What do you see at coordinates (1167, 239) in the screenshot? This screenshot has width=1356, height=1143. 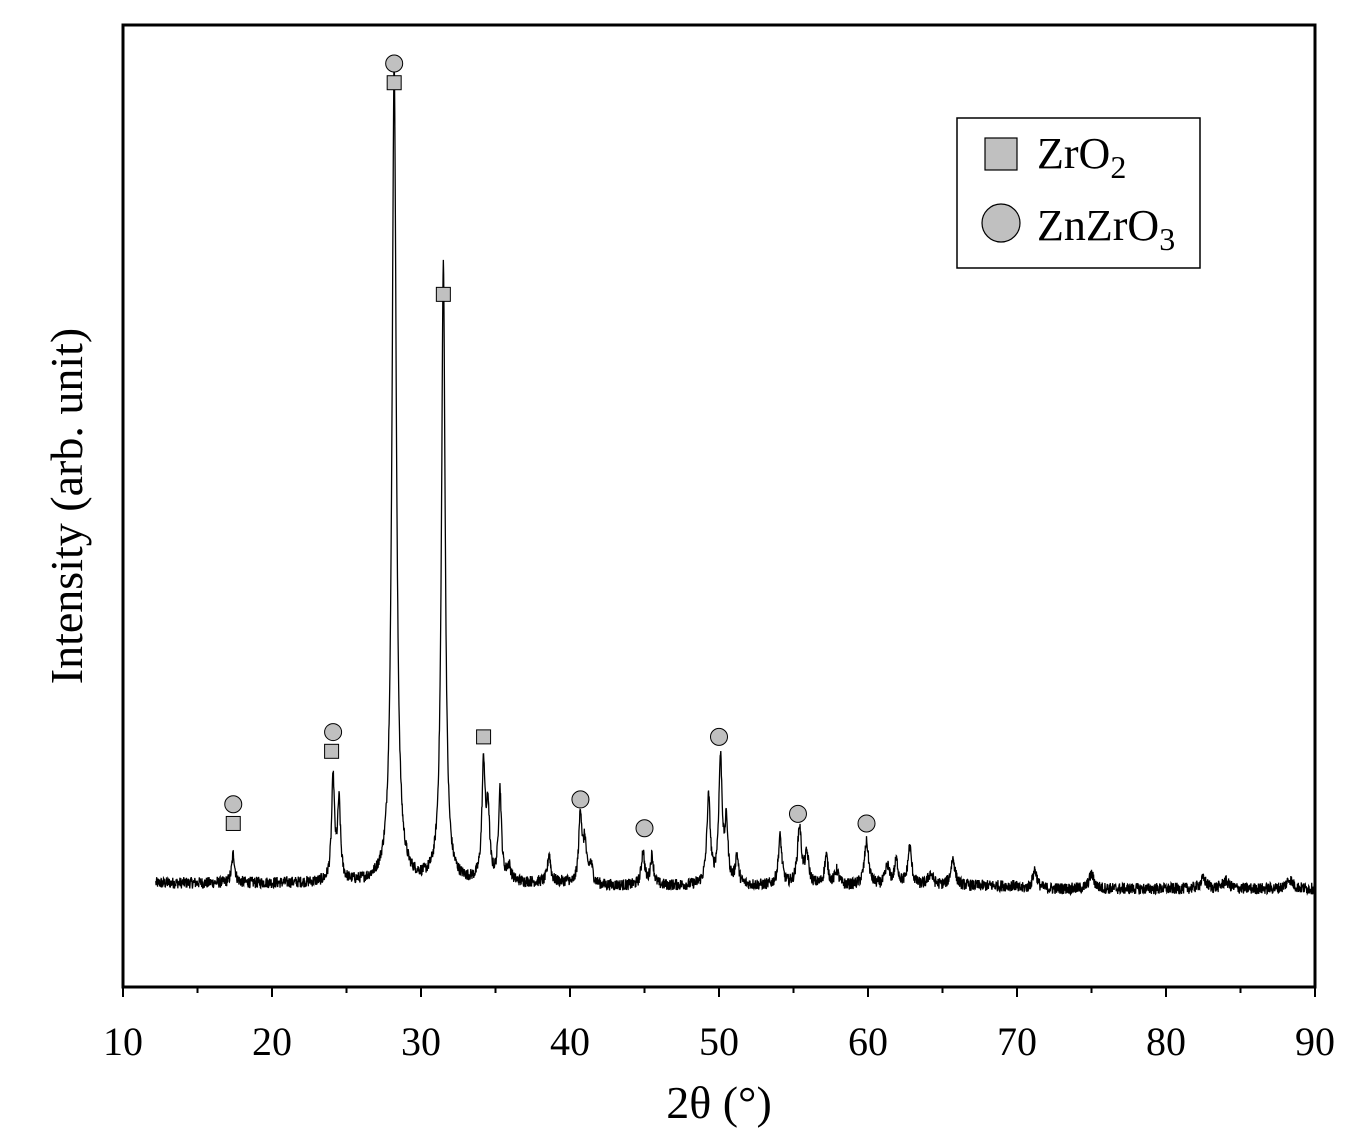 I see `legend-znzro3-subscript: 3` at bounding box center [1167, 239].